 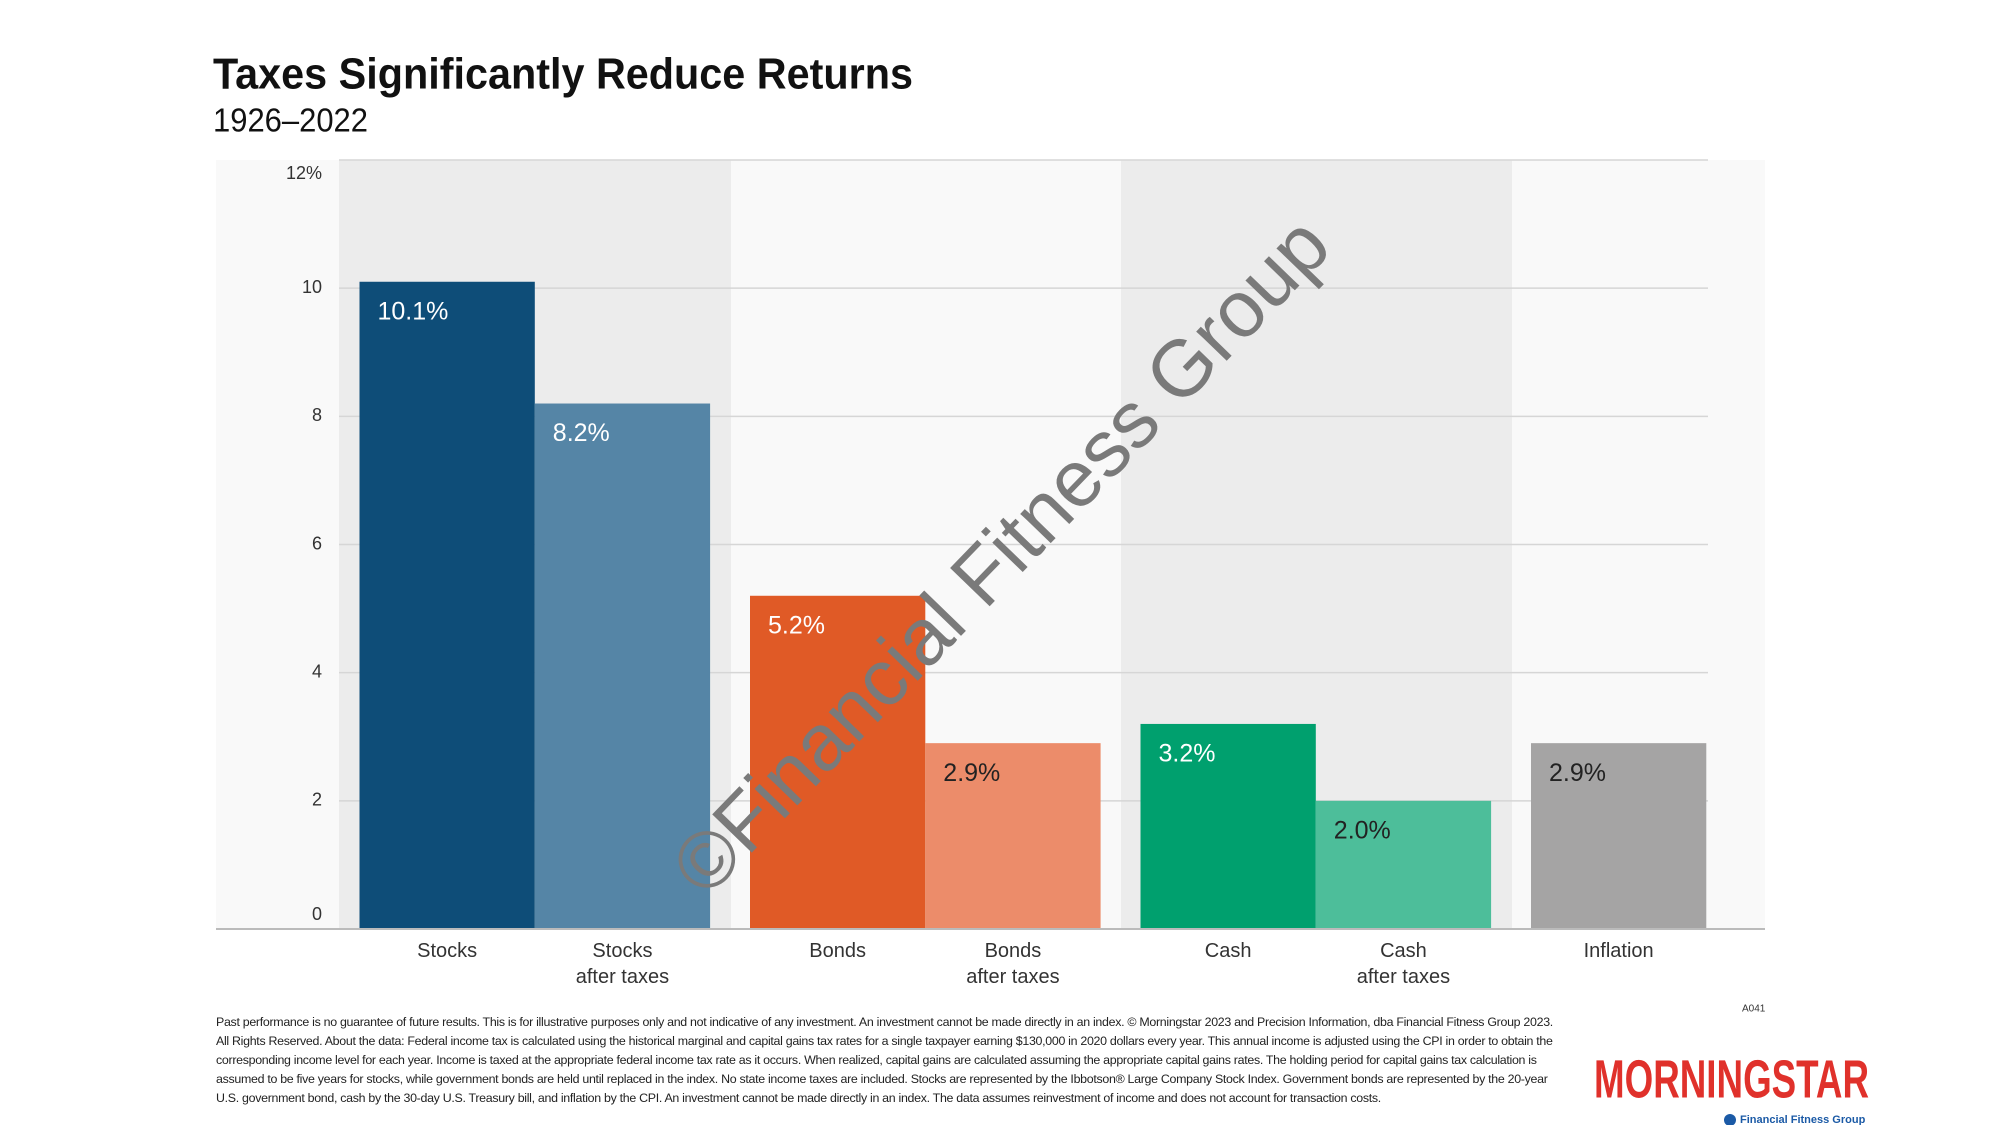 What do you see at coordinates (413, 311) in the screenshot?
I see `value-label: 10.1%` at bounding box center [413, 311].